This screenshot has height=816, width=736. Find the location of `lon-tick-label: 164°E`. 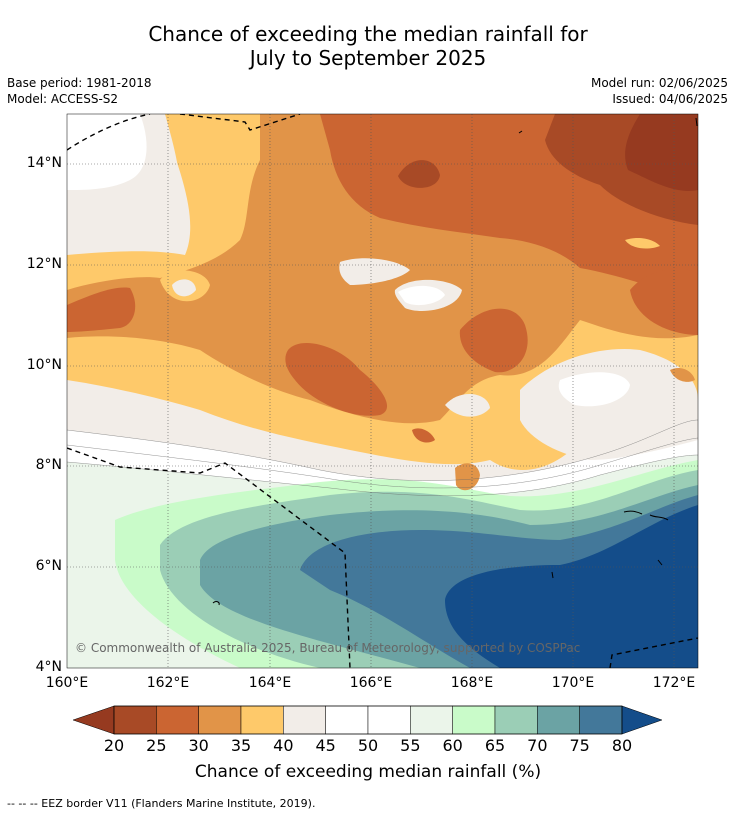

lon-tick-label: 164°E is located at coordinates (270, 683).